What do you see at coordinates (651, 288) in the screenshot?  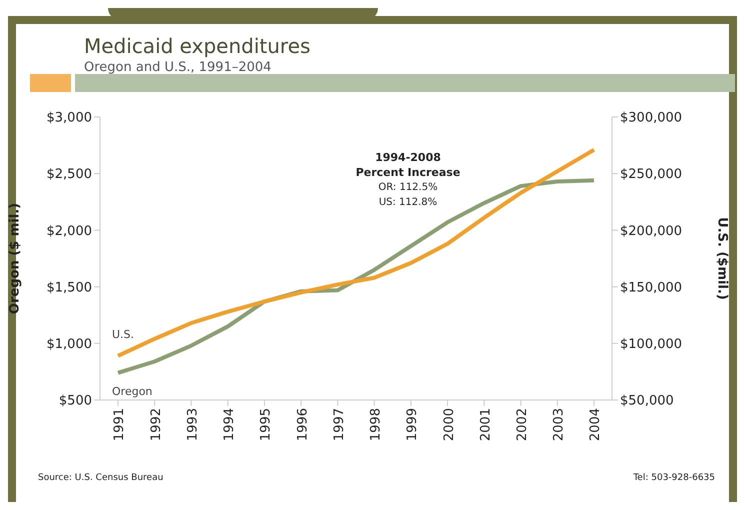 I see `y2-tick-label: $150,000` at bounding box center [651, 288].